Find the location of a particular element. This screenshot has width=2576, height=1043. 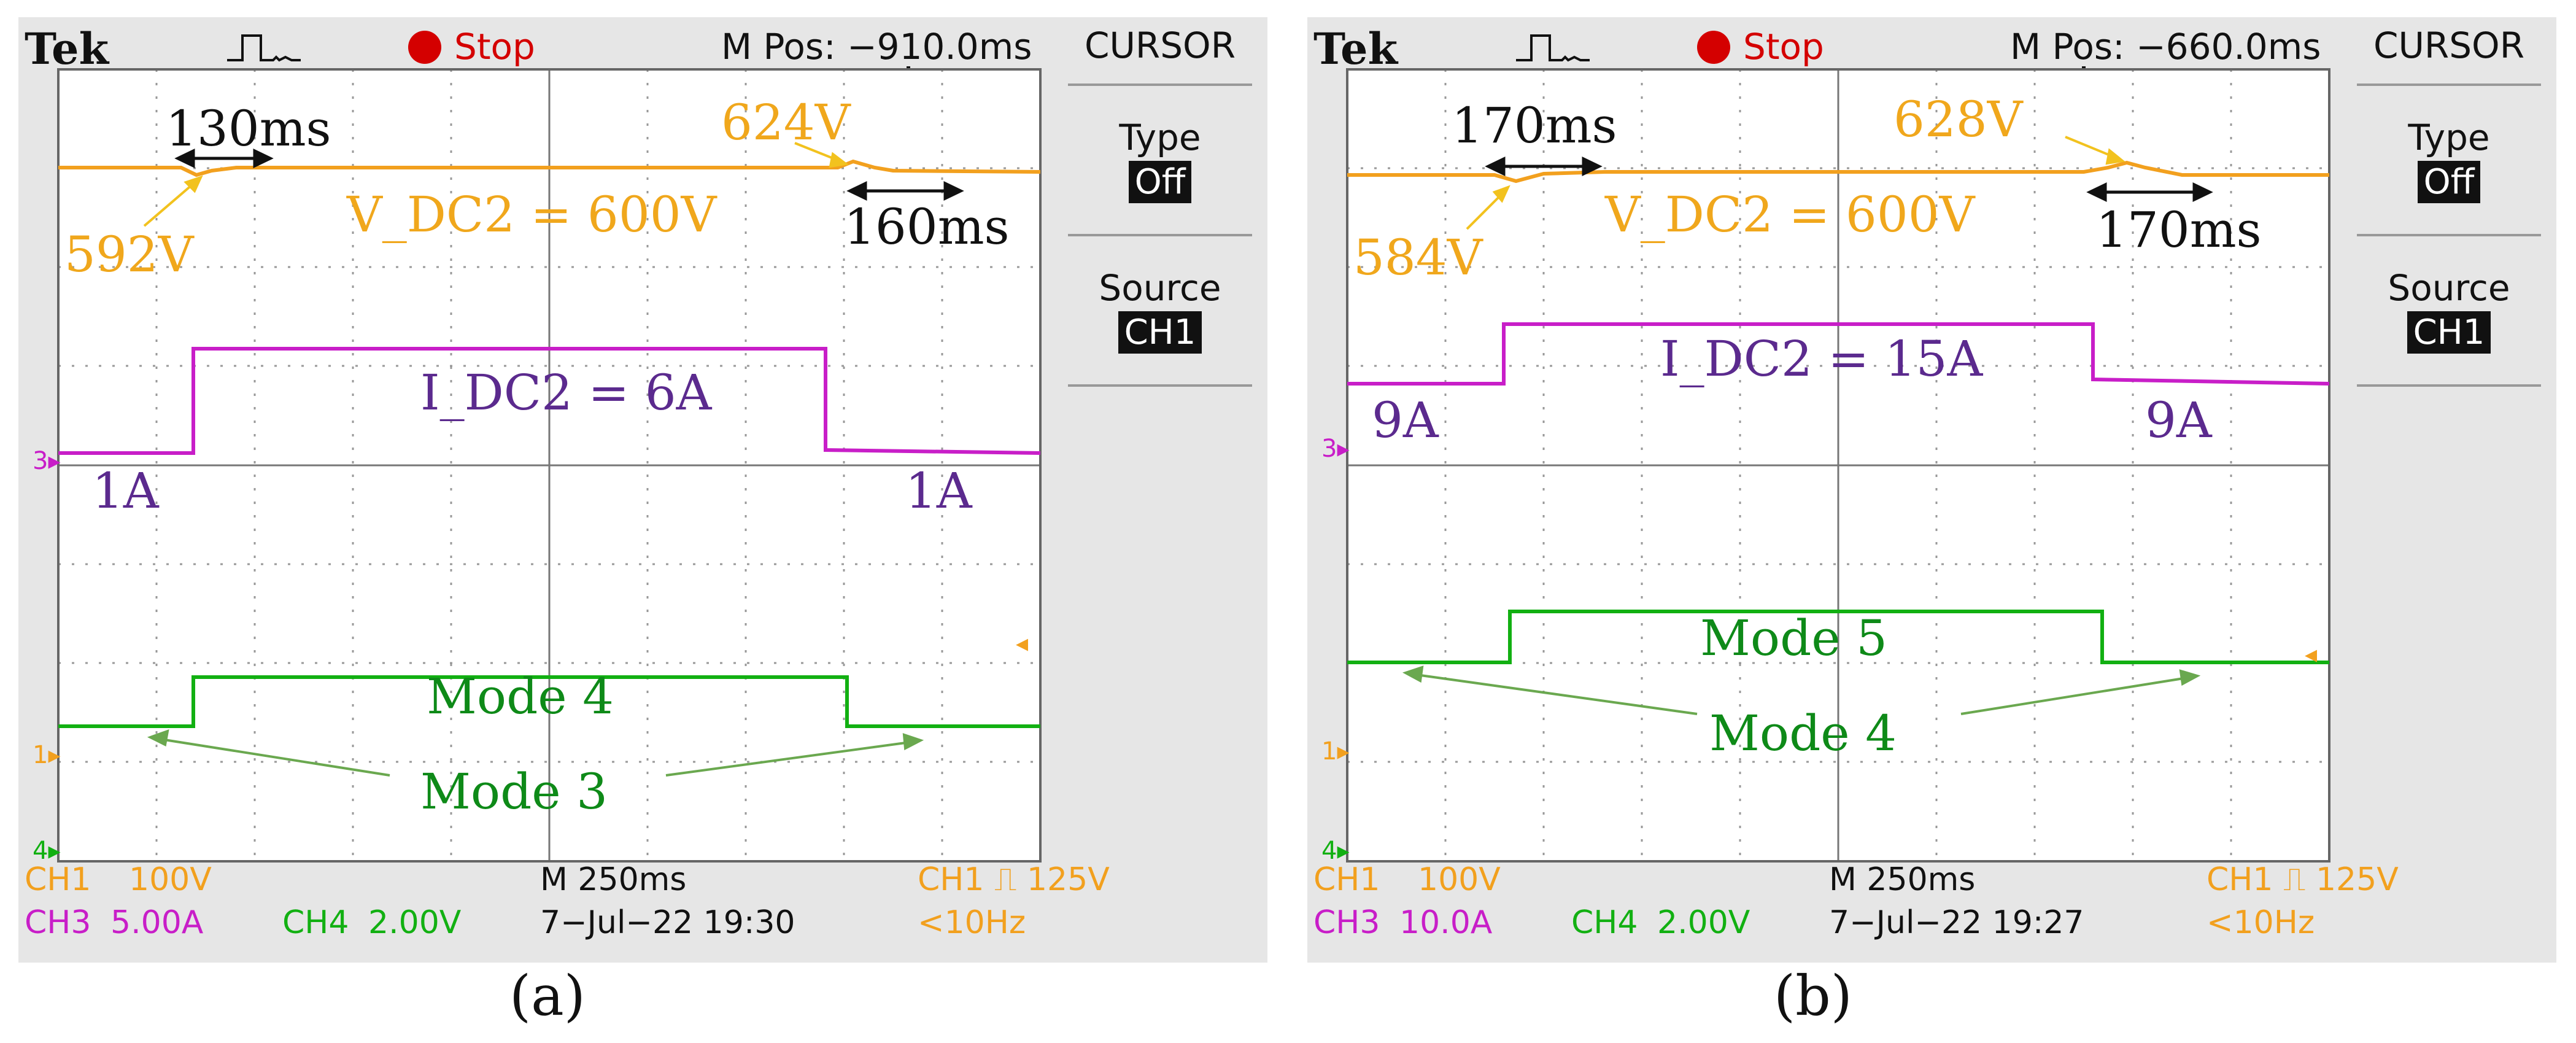

voltage-peak-label: 628V is located at coordinates (1958, 119).